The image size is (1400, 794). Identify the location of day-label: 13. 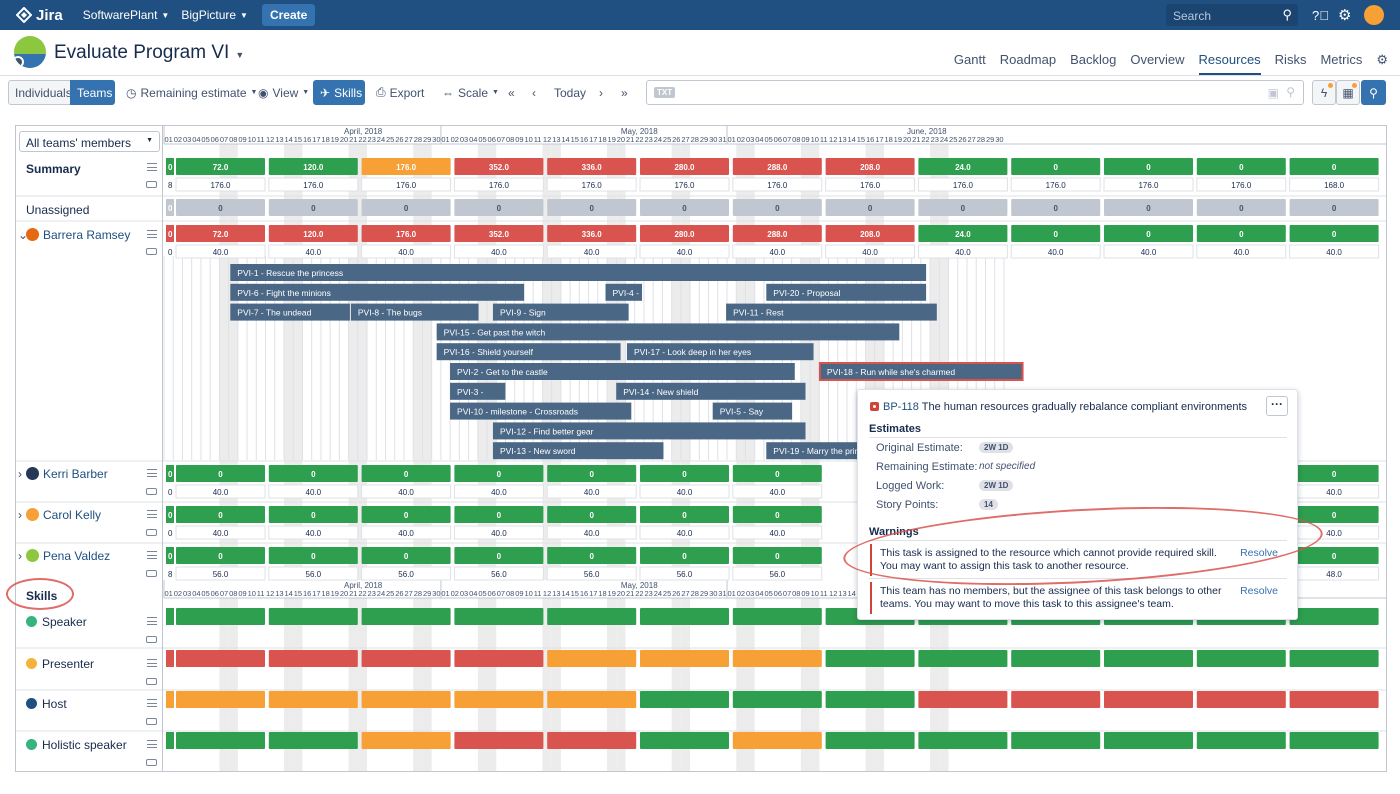
(279, 139).